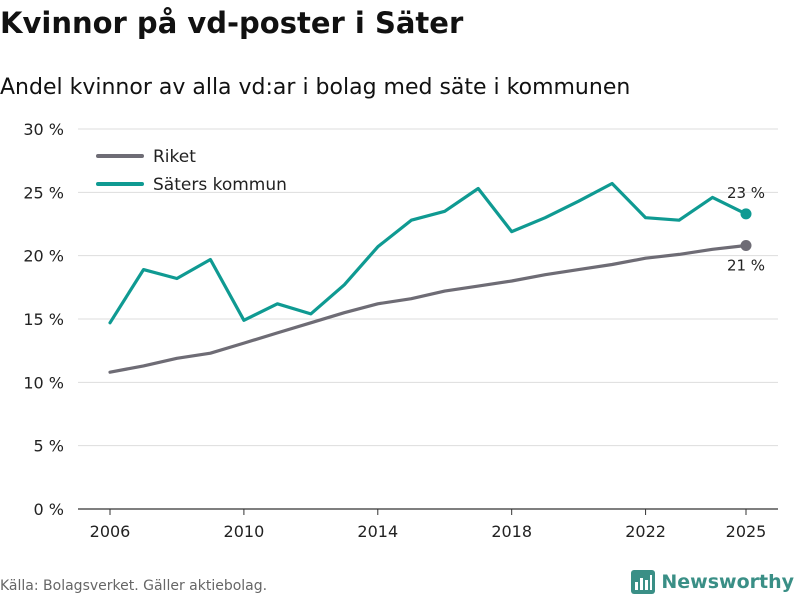 The image size is (800, 600). I want to click on x-tick-label: 2010, so click(244, 531).